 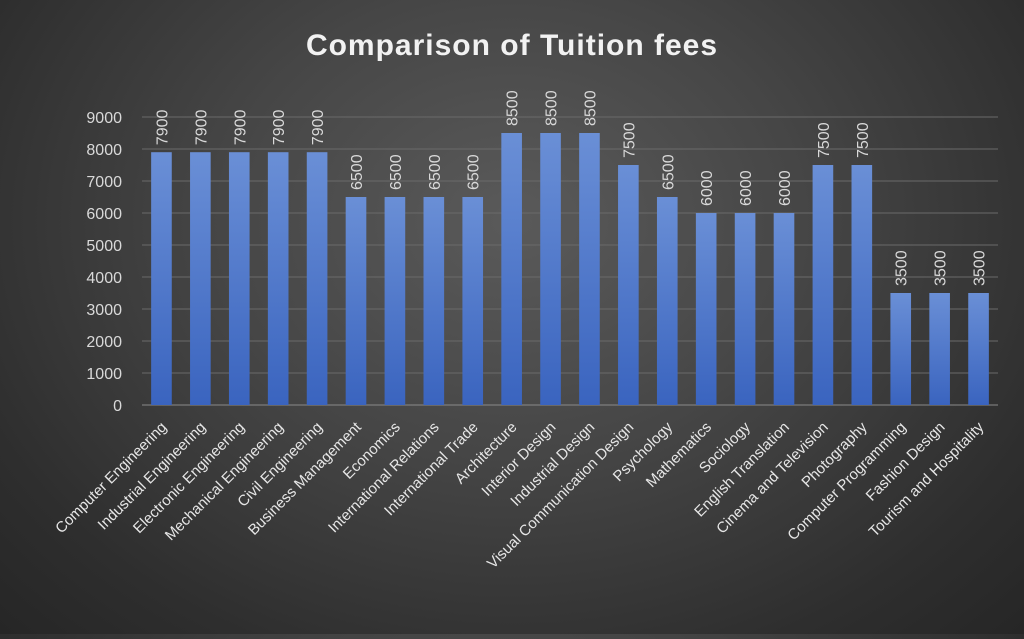 I want to click on y-tick-label: 4000, so click(x=104, y=278).